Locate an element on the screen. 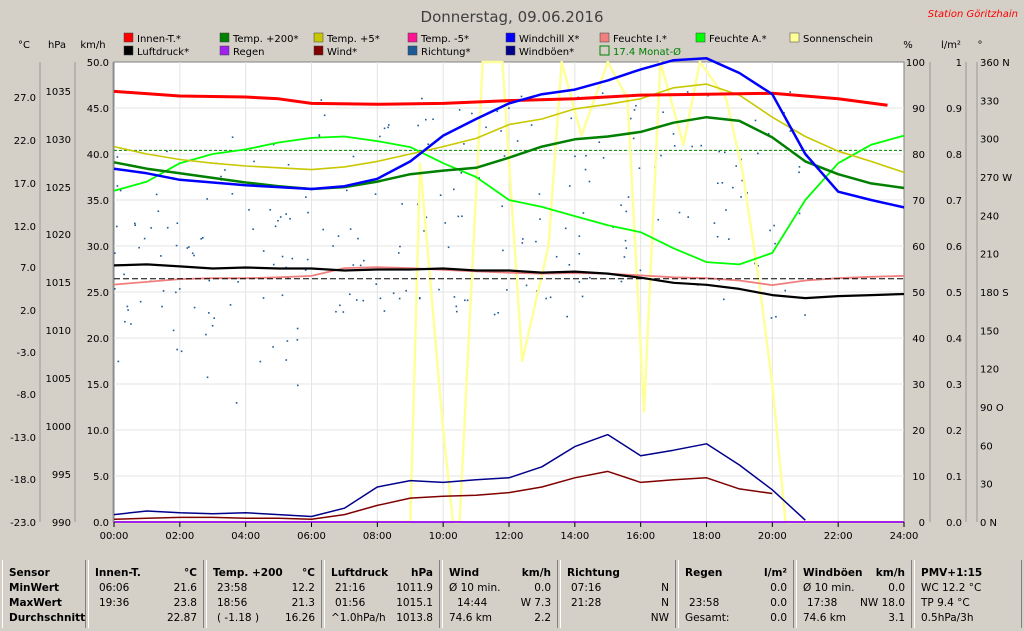 This screenshot has width=1024, height=631. legend-item: Temp. +5* is located at coordinates (346, 38).